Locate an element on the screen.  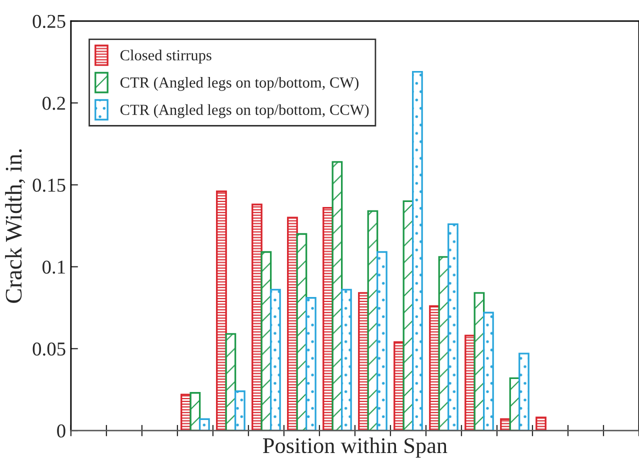
y-axis-title: Crack Width, in. is located at coordinates (15, 226).